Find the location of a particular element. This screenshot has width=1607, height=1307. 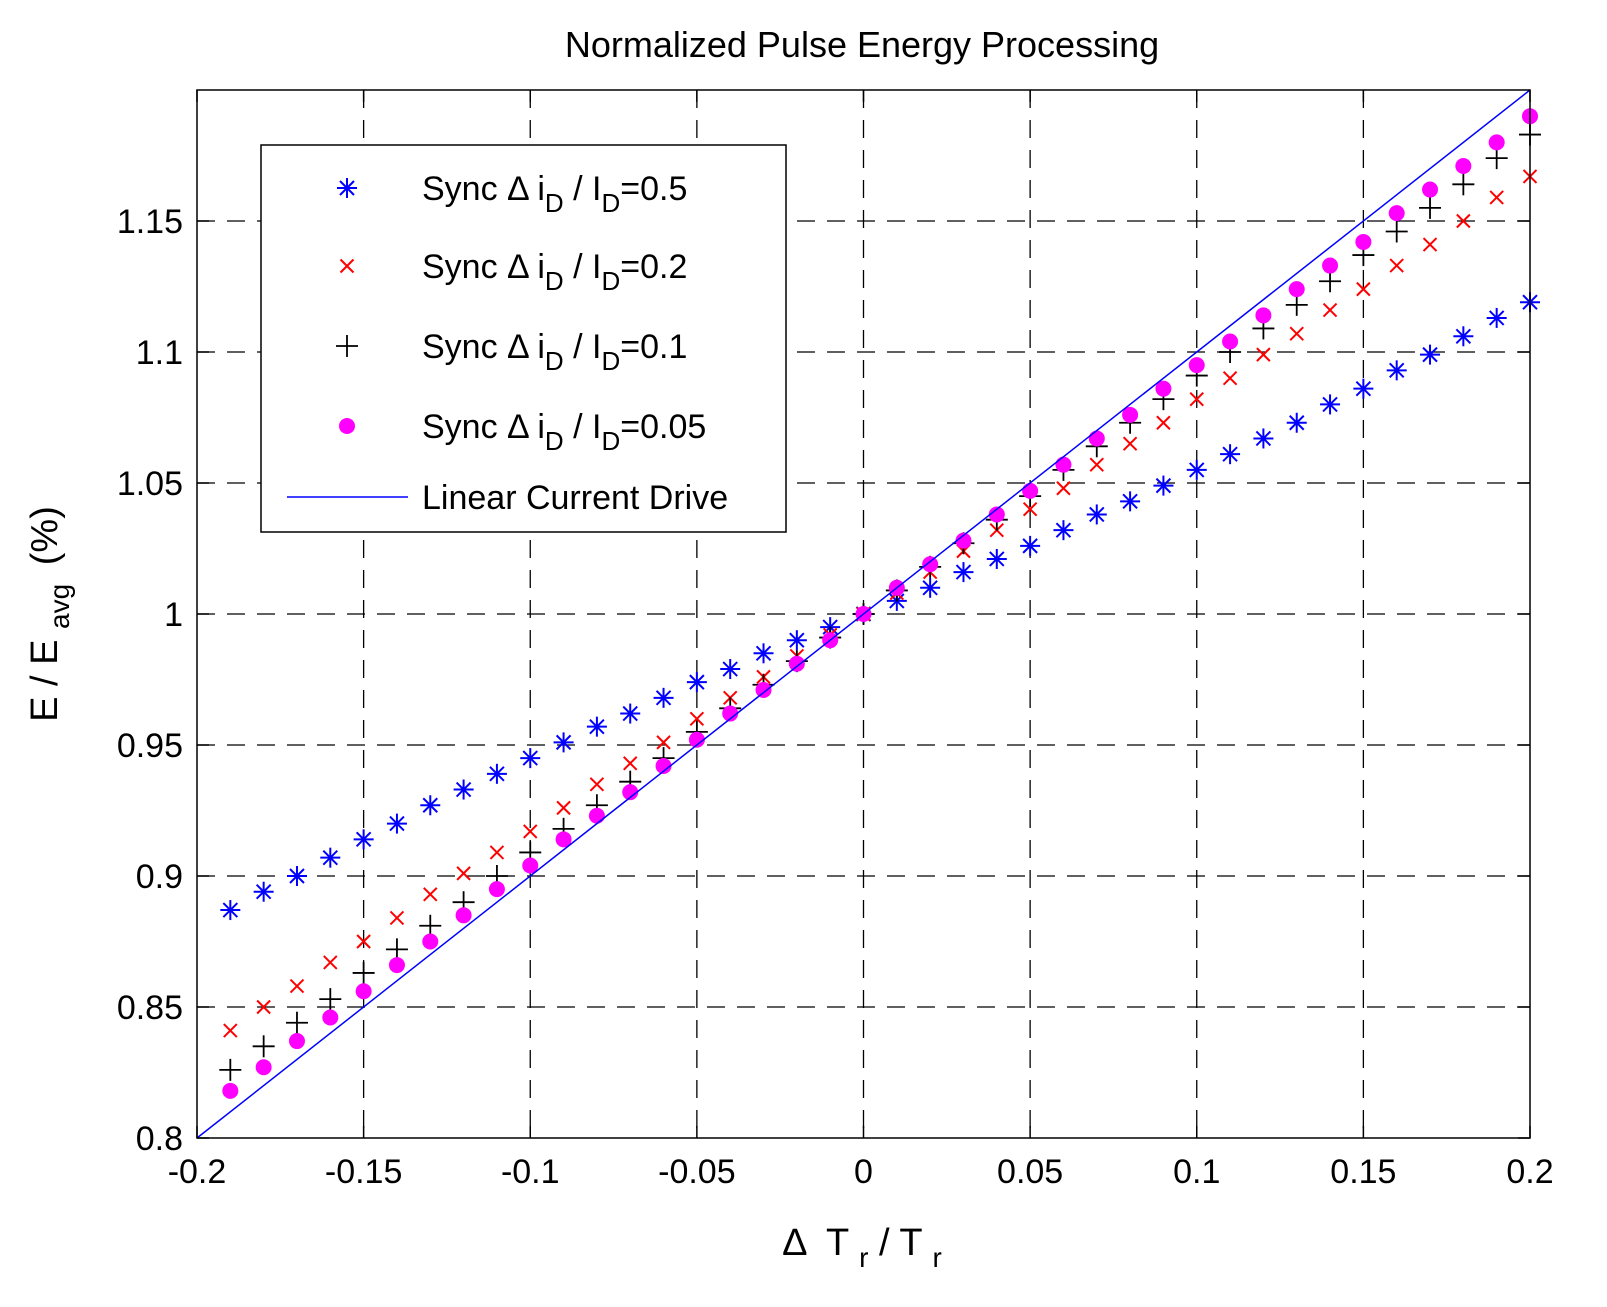

y-axis-label: E / E avg (%) is located at coordinates (51, 614).